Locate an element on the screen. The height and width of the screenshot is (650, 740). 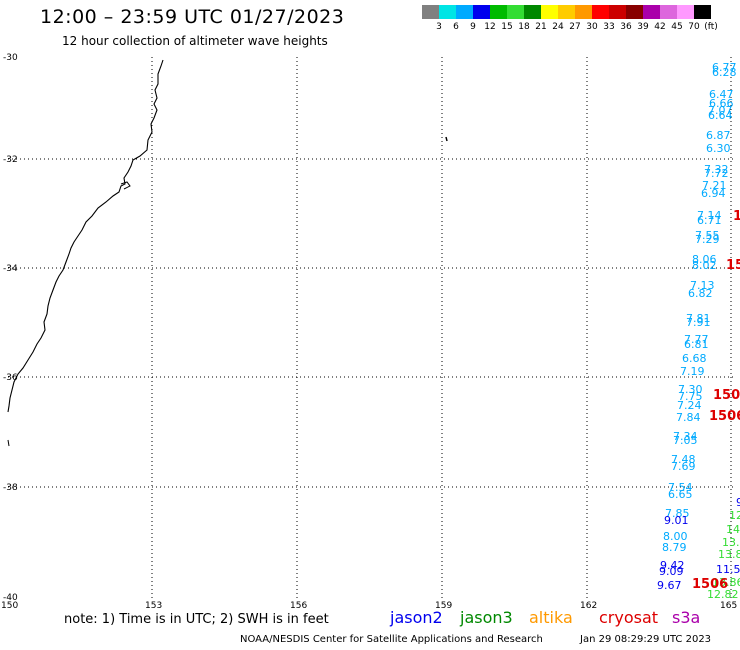
wave-height-value: 7.24 is located at coordinates (689, 405).